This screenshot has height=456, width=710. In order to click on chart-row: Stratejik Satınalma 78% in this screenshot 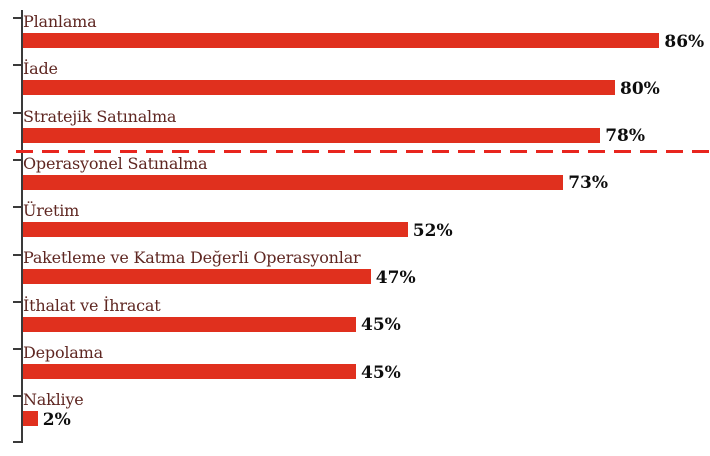, I will do `click(366, 130)`.